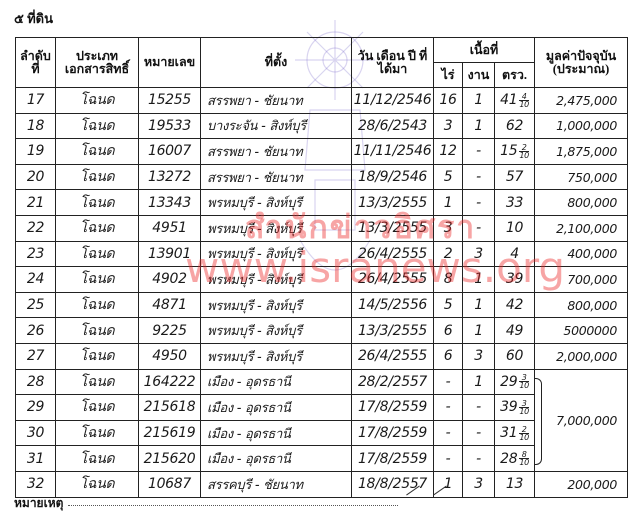 The height and width of the screenshot is (513, 632). I want to click on area-wa: 28 8 10, so click(514, 458).